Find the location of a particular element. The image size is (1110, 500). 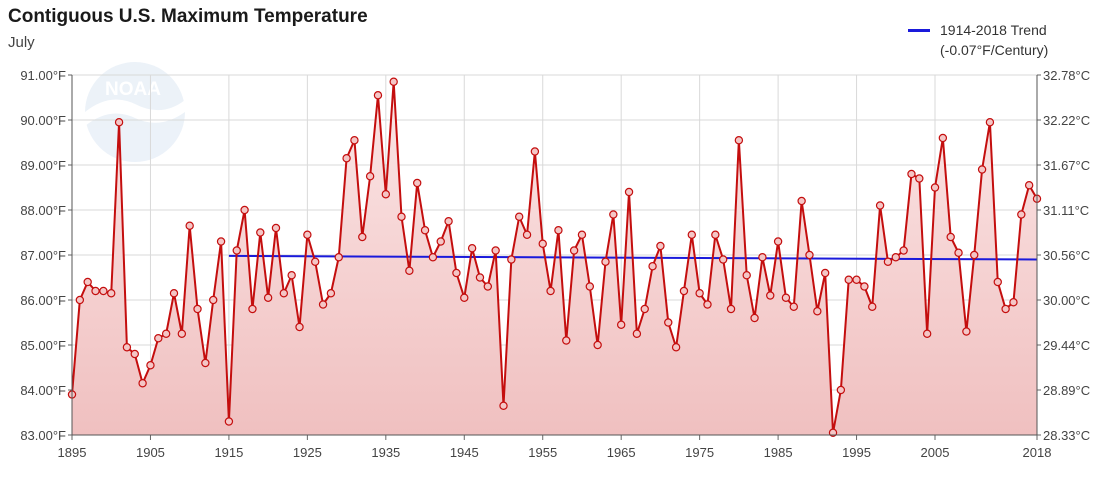

y-tick-label-right: 30.56°C is located at coordinates (1066, 255).